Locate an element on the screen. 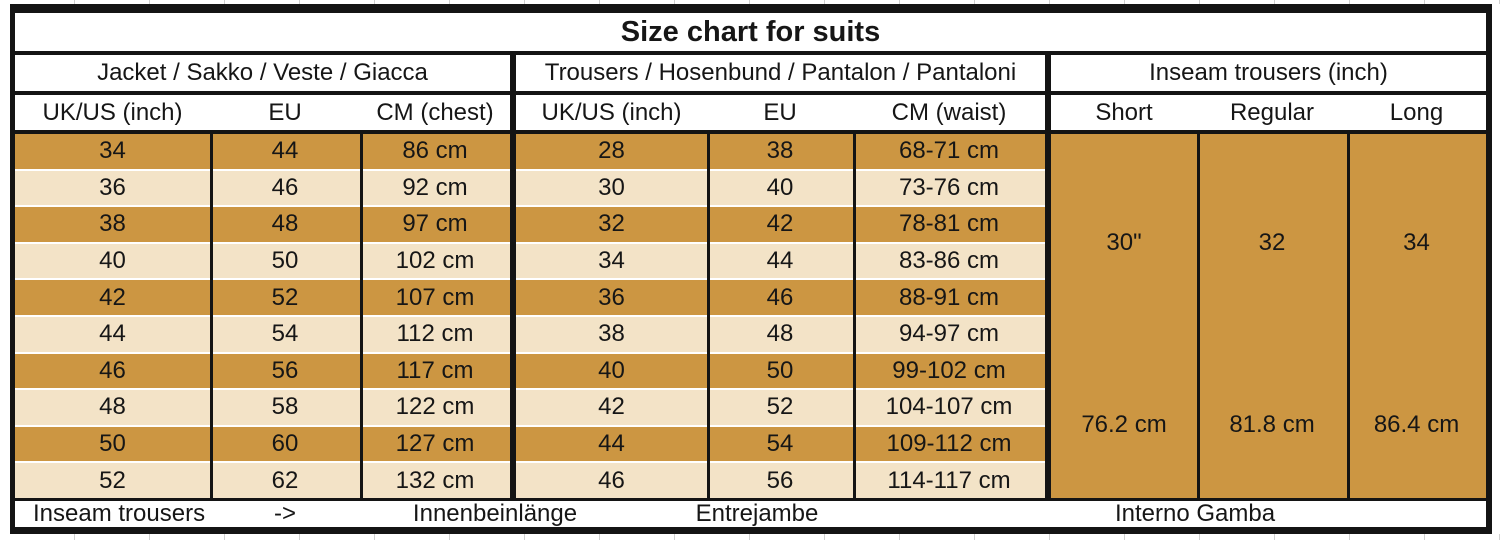  table-cell: 132 cm is located at coordinates (435, 480).